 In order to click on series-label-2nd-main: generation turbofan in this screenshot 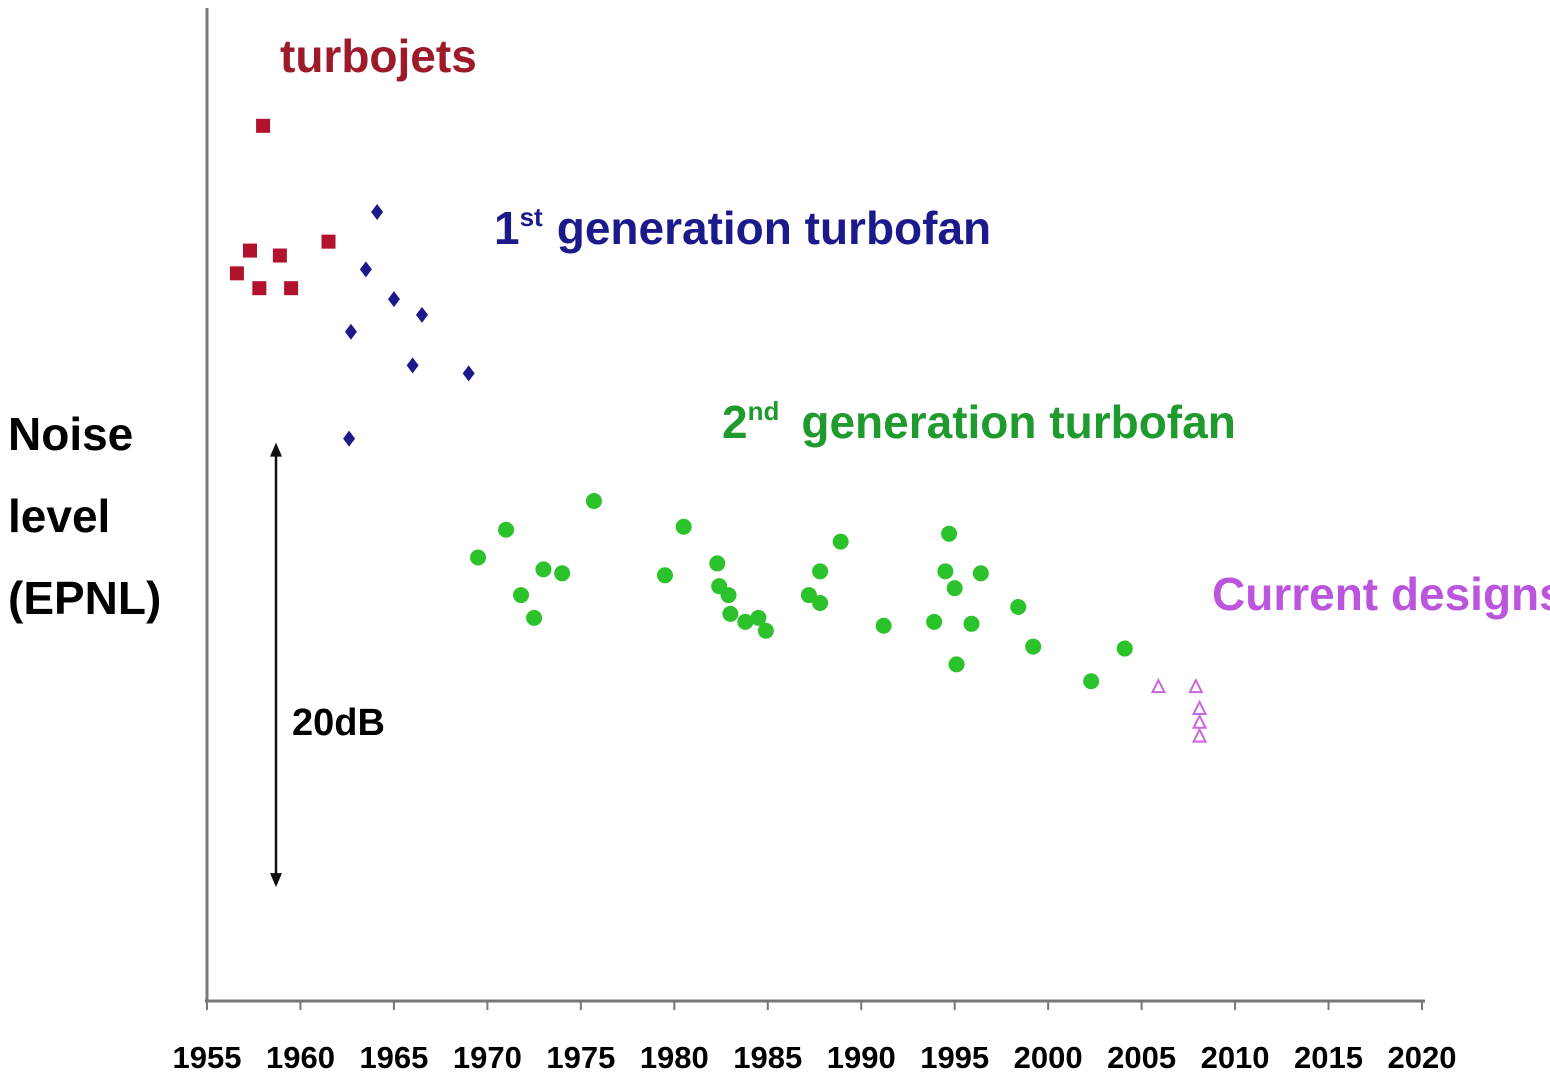, I will do `click(1018, 422)`.